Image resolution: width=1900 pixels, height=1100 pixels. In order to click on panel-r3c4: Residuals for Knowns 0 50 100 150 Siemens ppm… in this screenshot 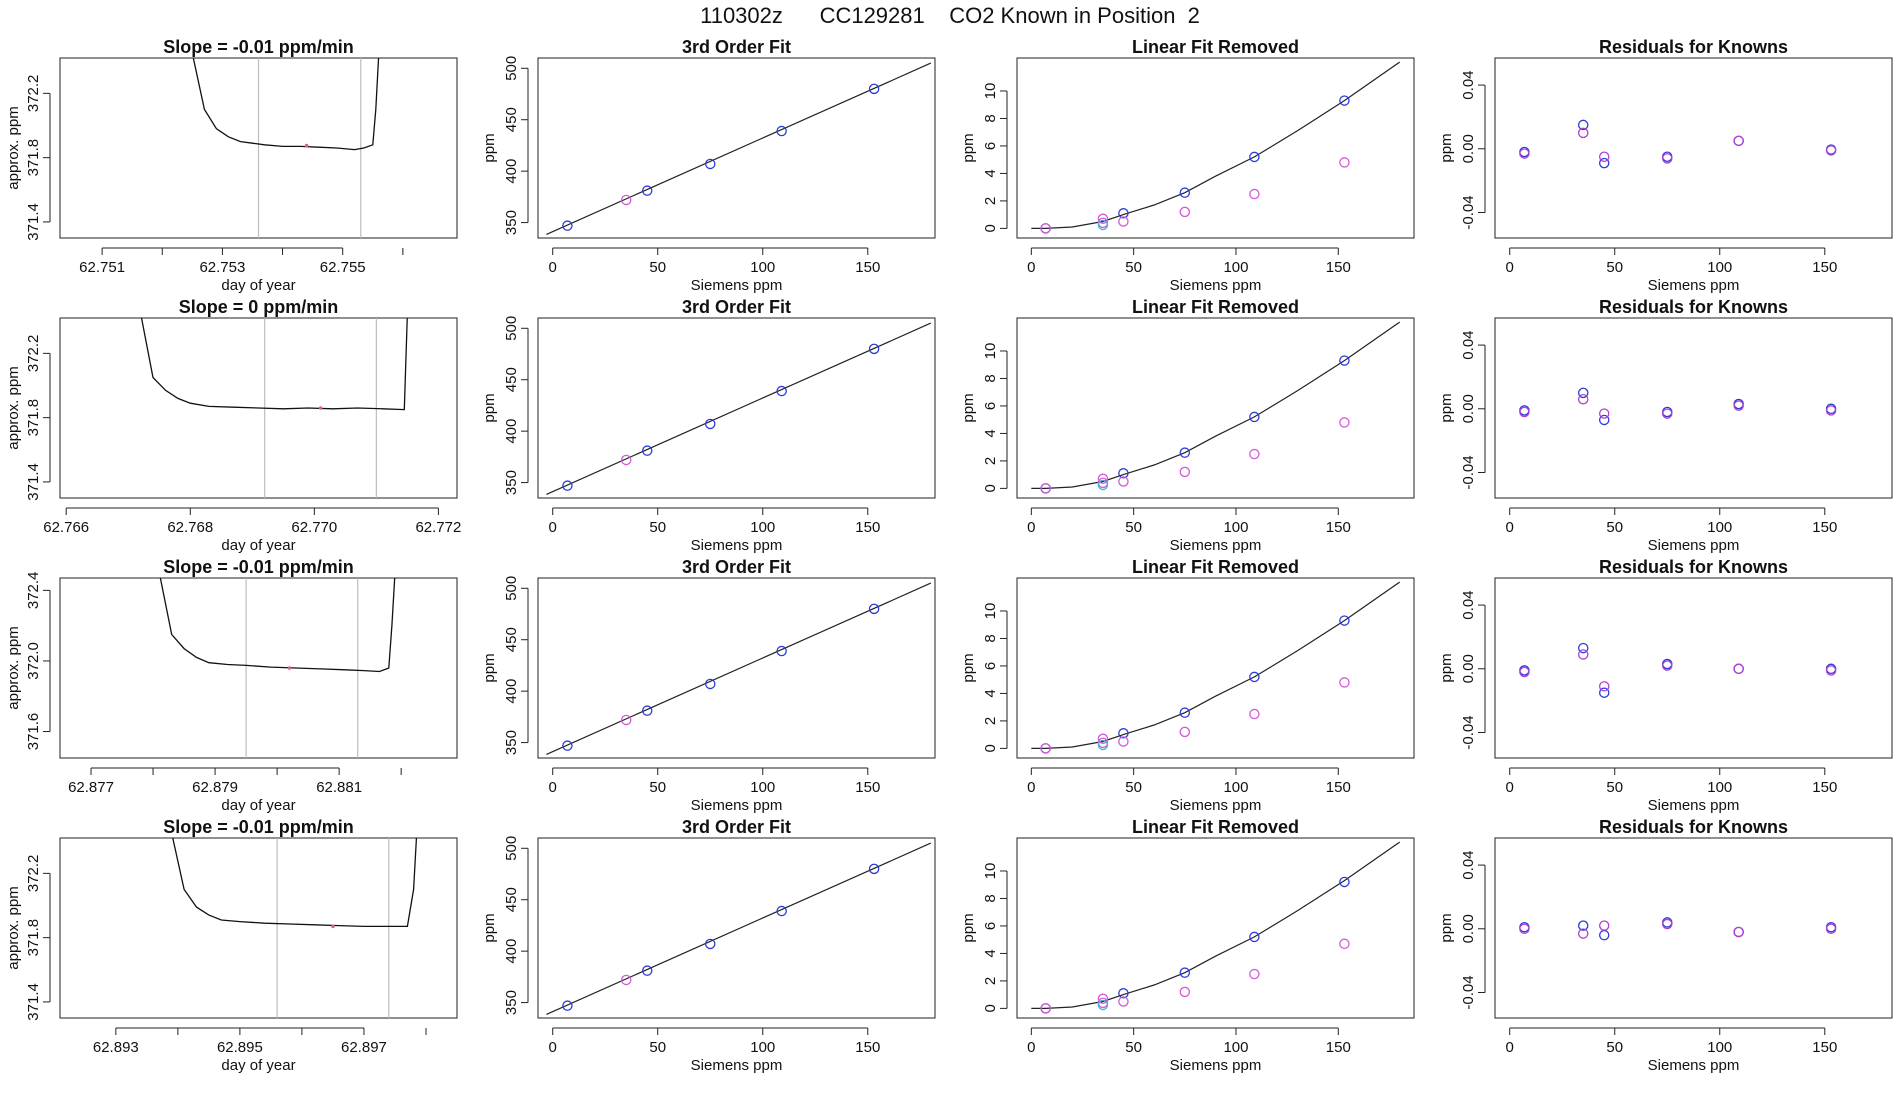, I will do `click(1665, 685)`.